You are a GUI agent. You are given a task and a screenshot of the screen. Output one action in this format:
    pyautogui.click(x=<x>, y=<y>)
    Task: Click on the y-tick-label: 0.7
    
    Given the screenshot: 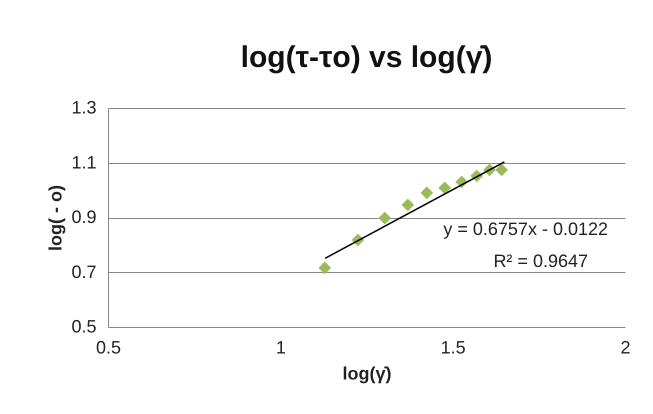 What is the action you would take?
    pyautogui.click(x=83, y=272)
    